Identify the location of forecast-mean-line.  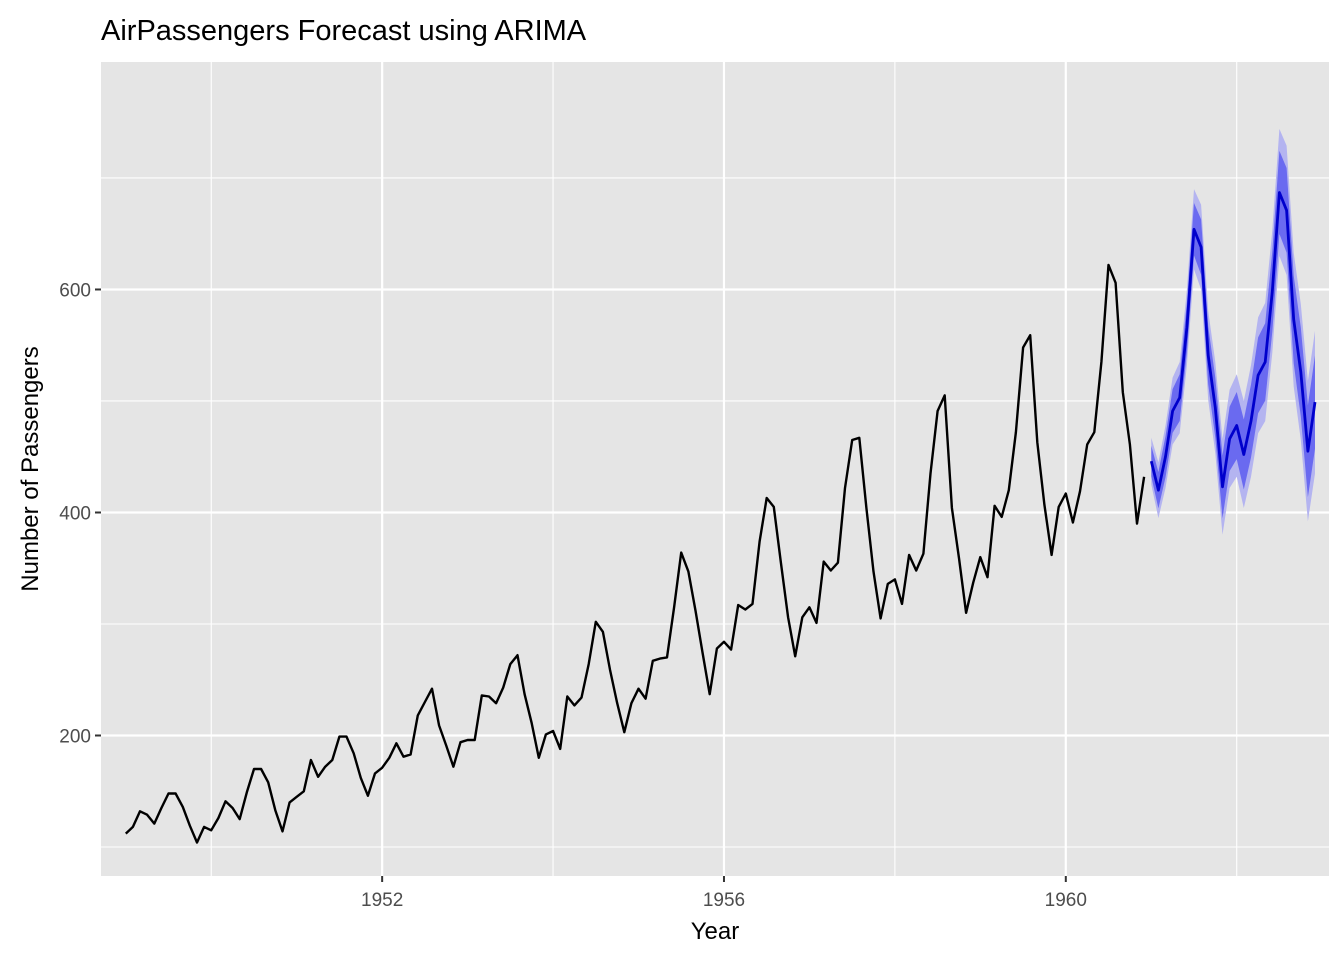
(1233, 341).